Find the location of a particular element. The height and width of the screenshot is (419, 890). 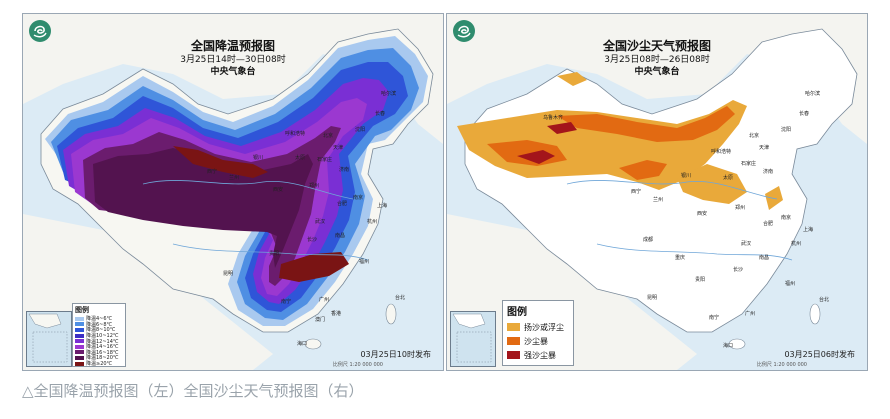

legend-item: 扬沙或浮尘 is located at coordinates (538, 327).